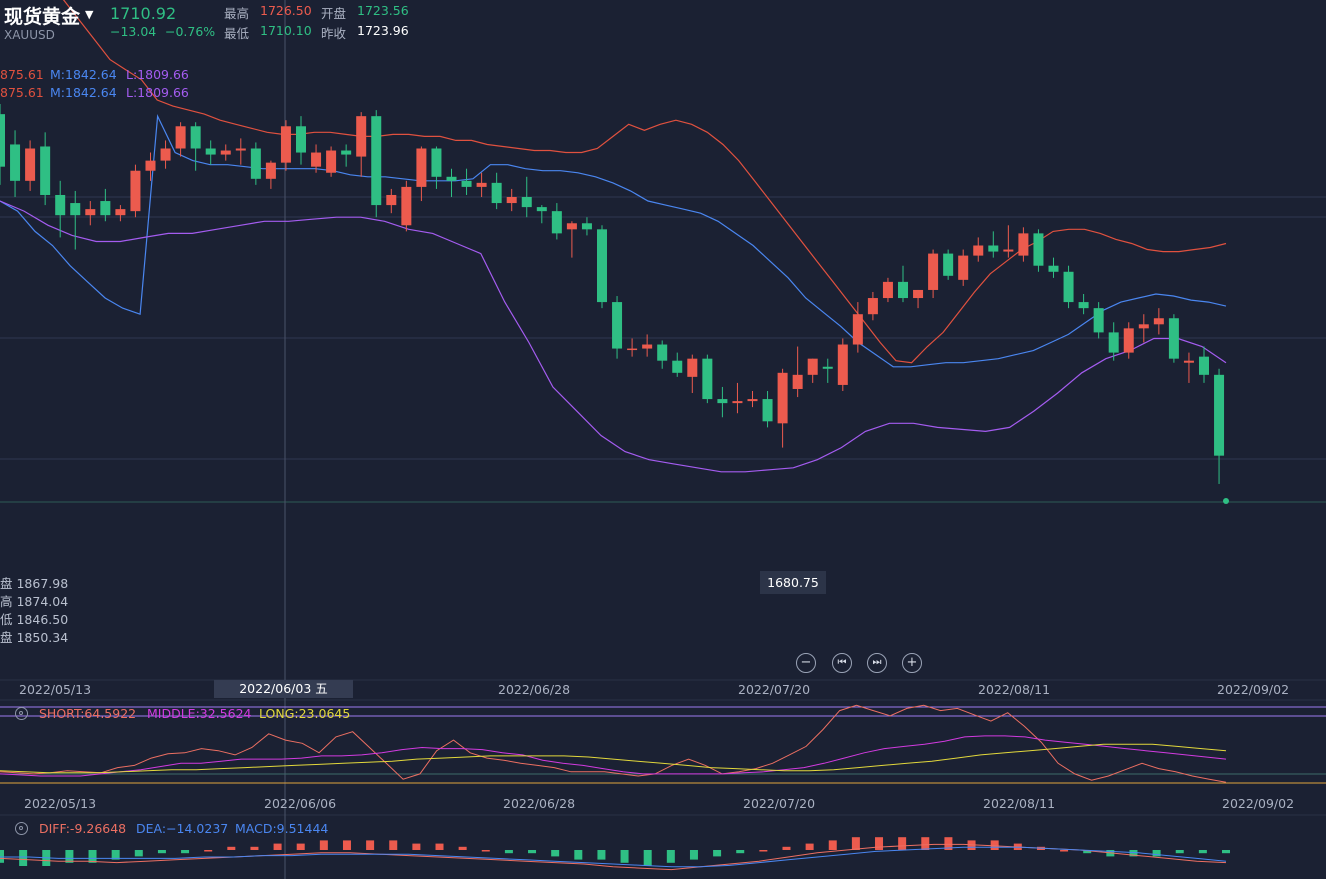 The image size is (1326, 879). Describe the element at coordinates (286, 10) in the screenshot. I see `stat-high-value: 1726.50` at that location.